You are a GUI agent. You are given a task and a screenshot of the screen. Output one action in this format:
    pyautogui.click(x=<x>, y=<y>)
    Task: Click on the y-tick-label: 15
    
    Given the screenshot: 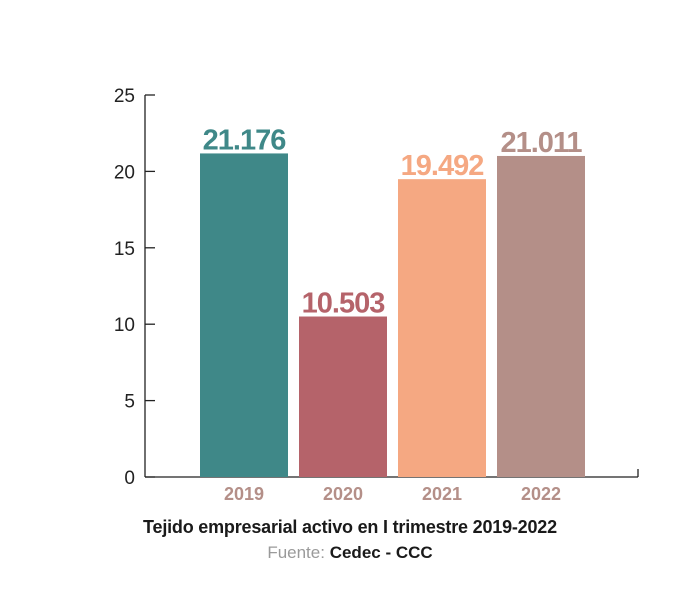 What is the action you would take?
    pyautogui.click(x=124, y=249)
    